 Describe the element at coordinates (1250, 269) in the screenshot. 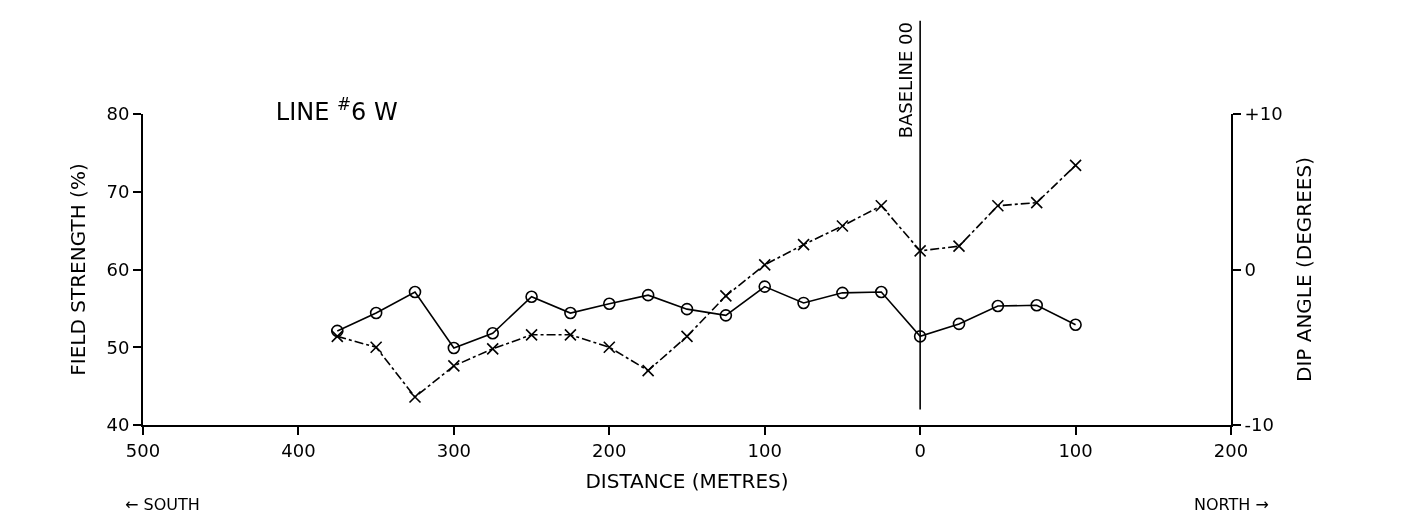

I see `y2-tick-label: 0` at that location.